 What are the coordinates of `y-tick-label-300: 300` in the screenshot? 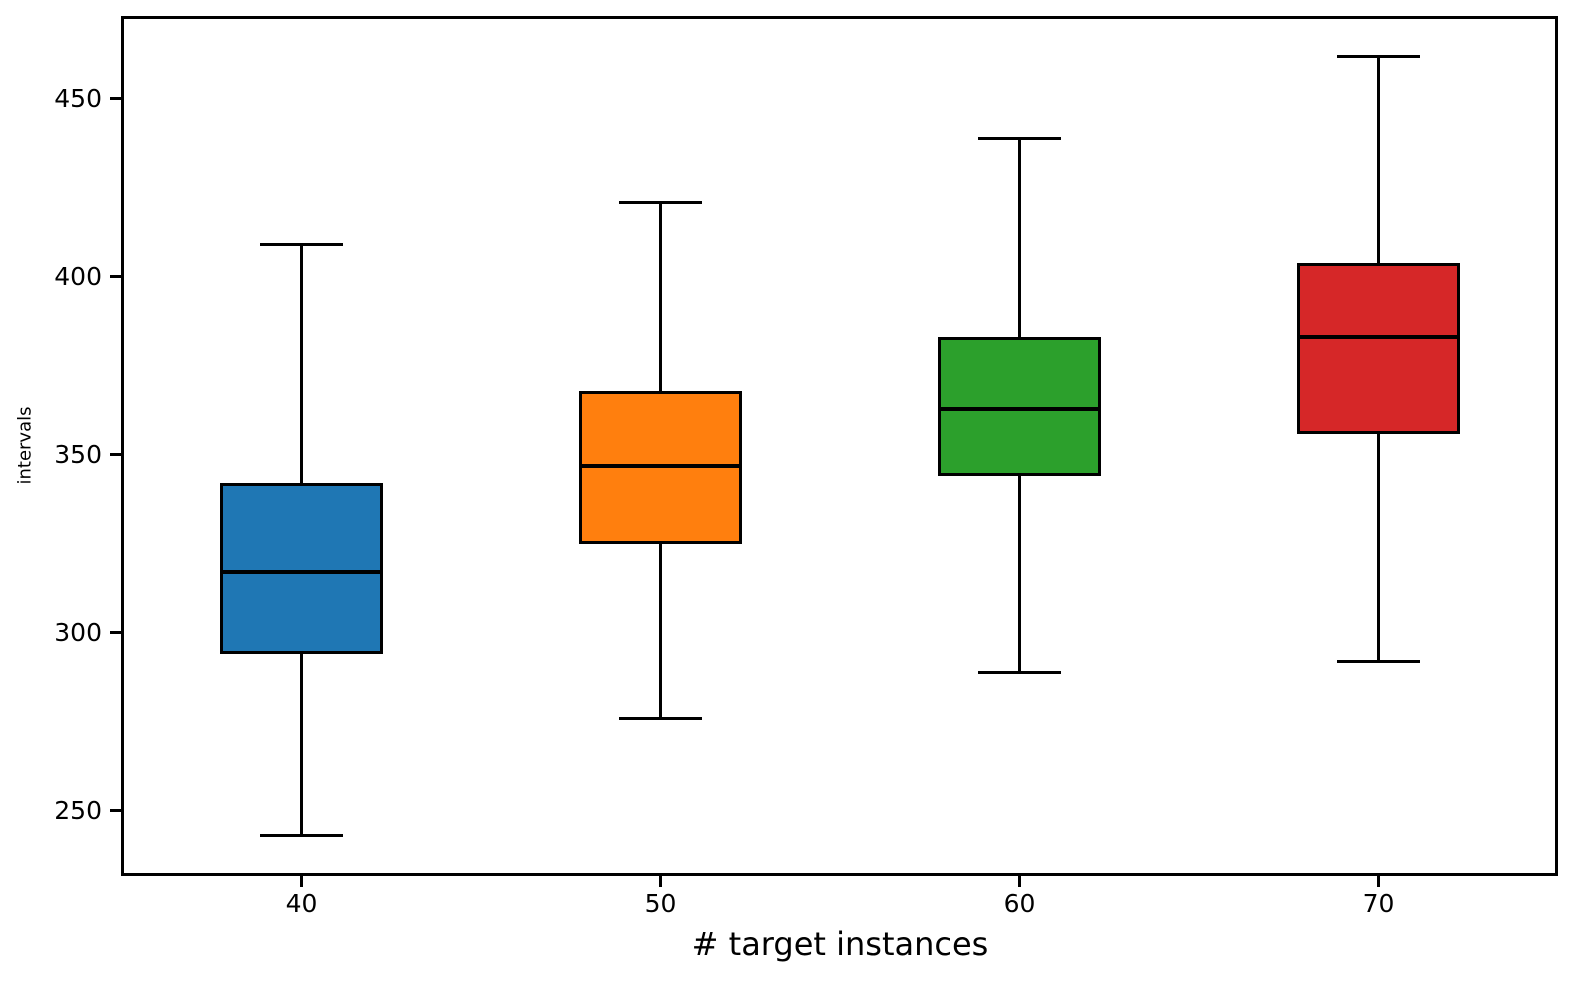 It's located at (78, 633).